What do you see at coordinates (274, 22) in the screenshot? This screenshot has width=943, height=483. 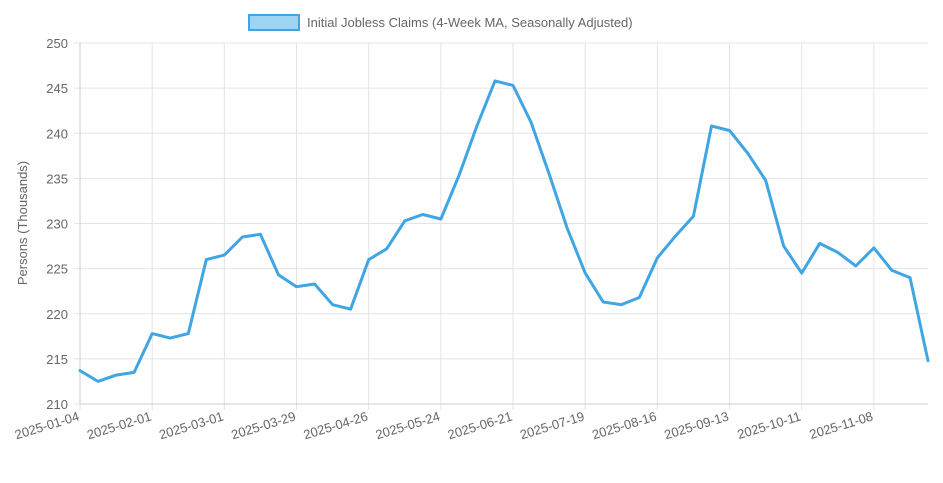 I see `legend-swatch` at bounding box center [274, 22].